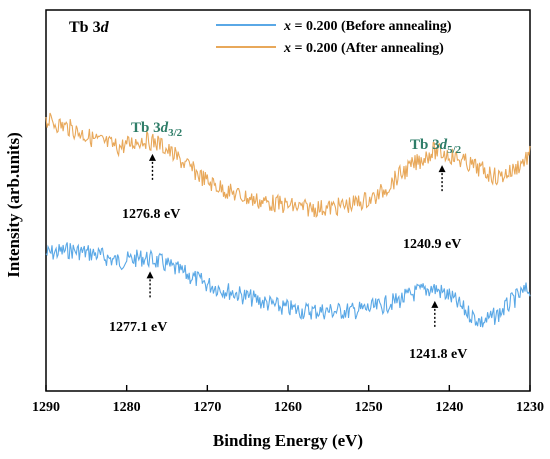 This screenshot has width=550, height=459. What do you see at coordinates (363, 48) in the screenshot?
I see `legend-label-after: x = 0.200 (After annealing)` at bounding box center [363, 48].